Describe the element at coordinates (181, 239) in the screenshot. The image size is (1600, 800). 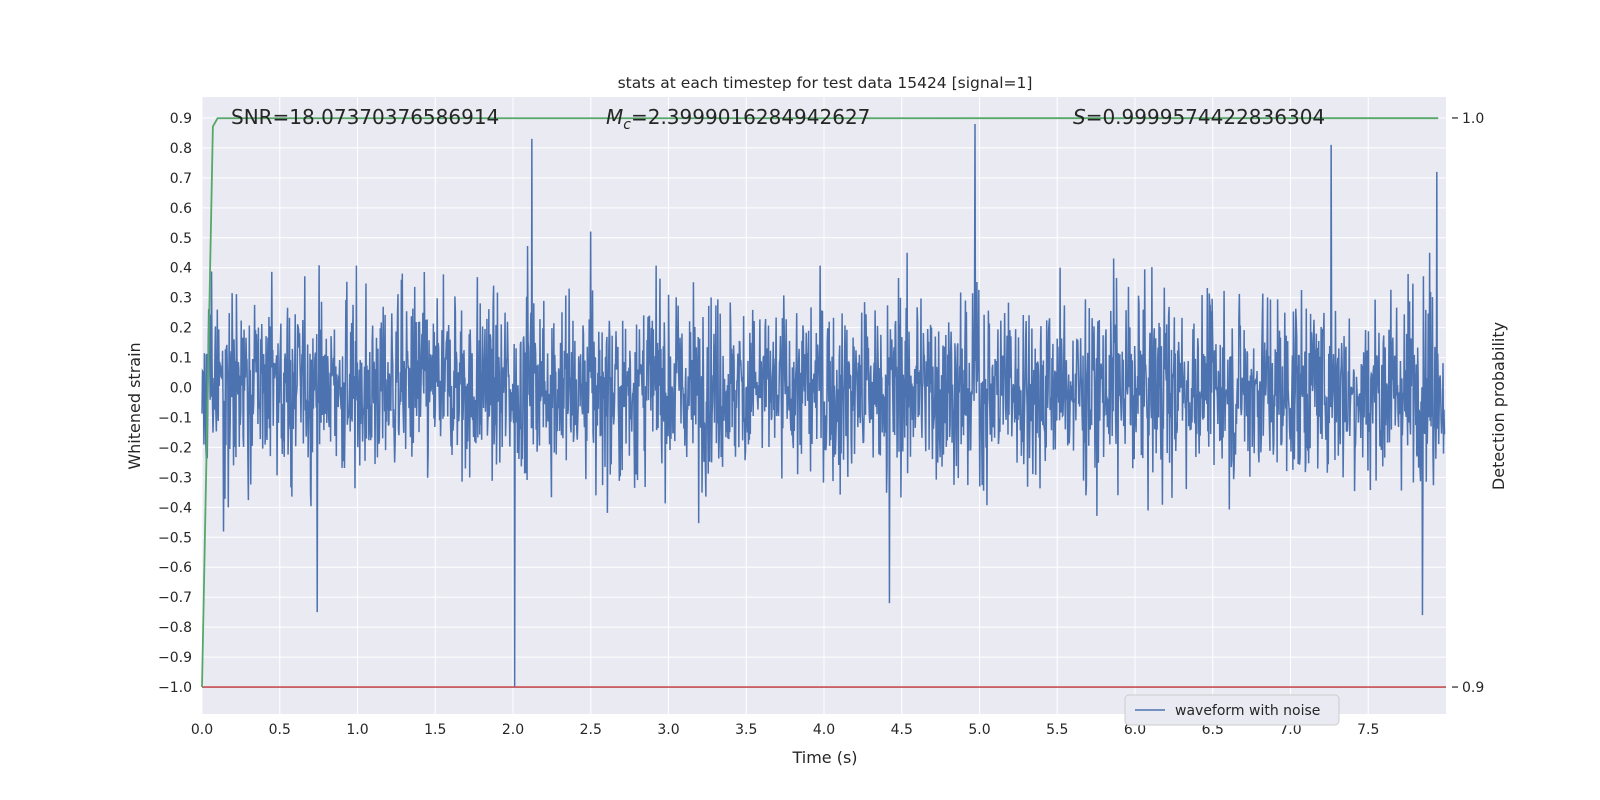
I see `y-tick-label: 0.5` at that location.